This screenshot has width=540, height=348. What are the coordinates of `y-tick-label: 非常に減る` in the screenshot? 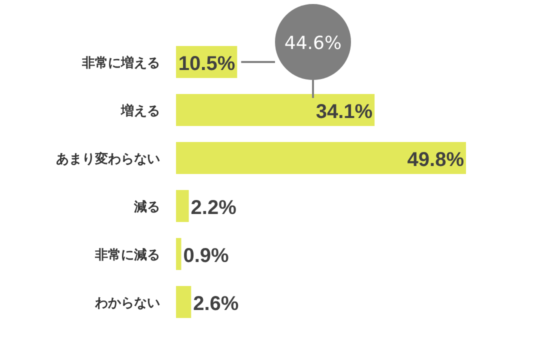 It's located at (127, 255).